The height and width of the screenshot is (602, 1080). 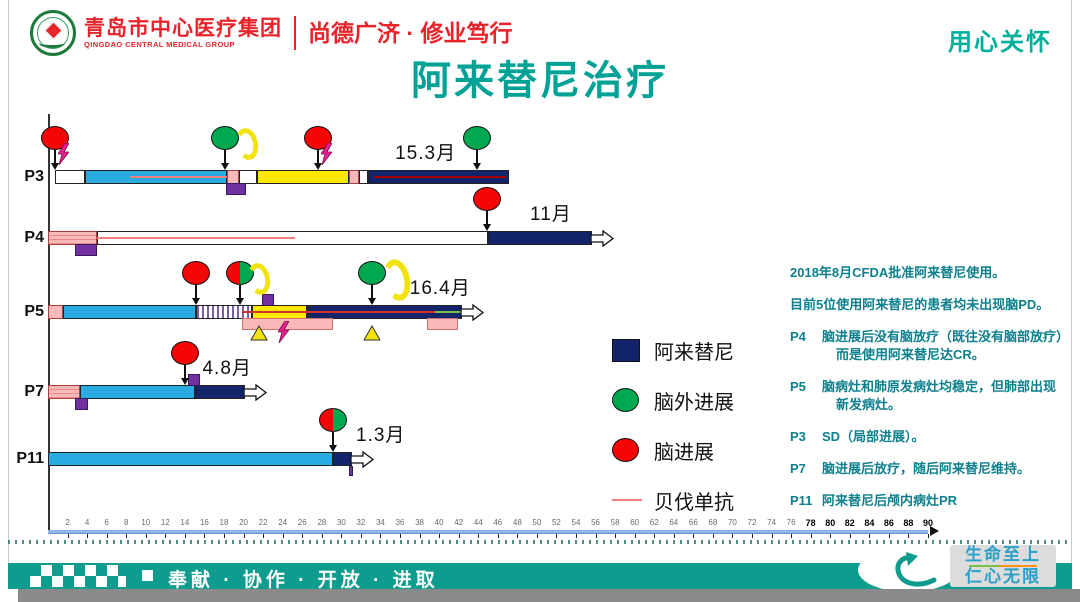 I want to click on legend-item-brain-progression: 脑进展, so click(x=673, y=451).